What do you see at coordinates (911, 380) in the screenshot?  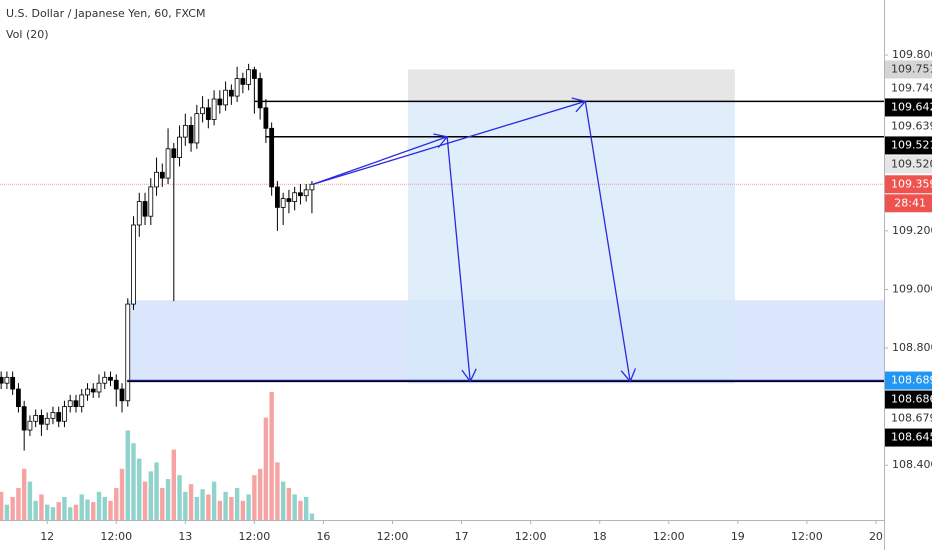 I see `price-label: 108.689` at bounding box center [911, 380].